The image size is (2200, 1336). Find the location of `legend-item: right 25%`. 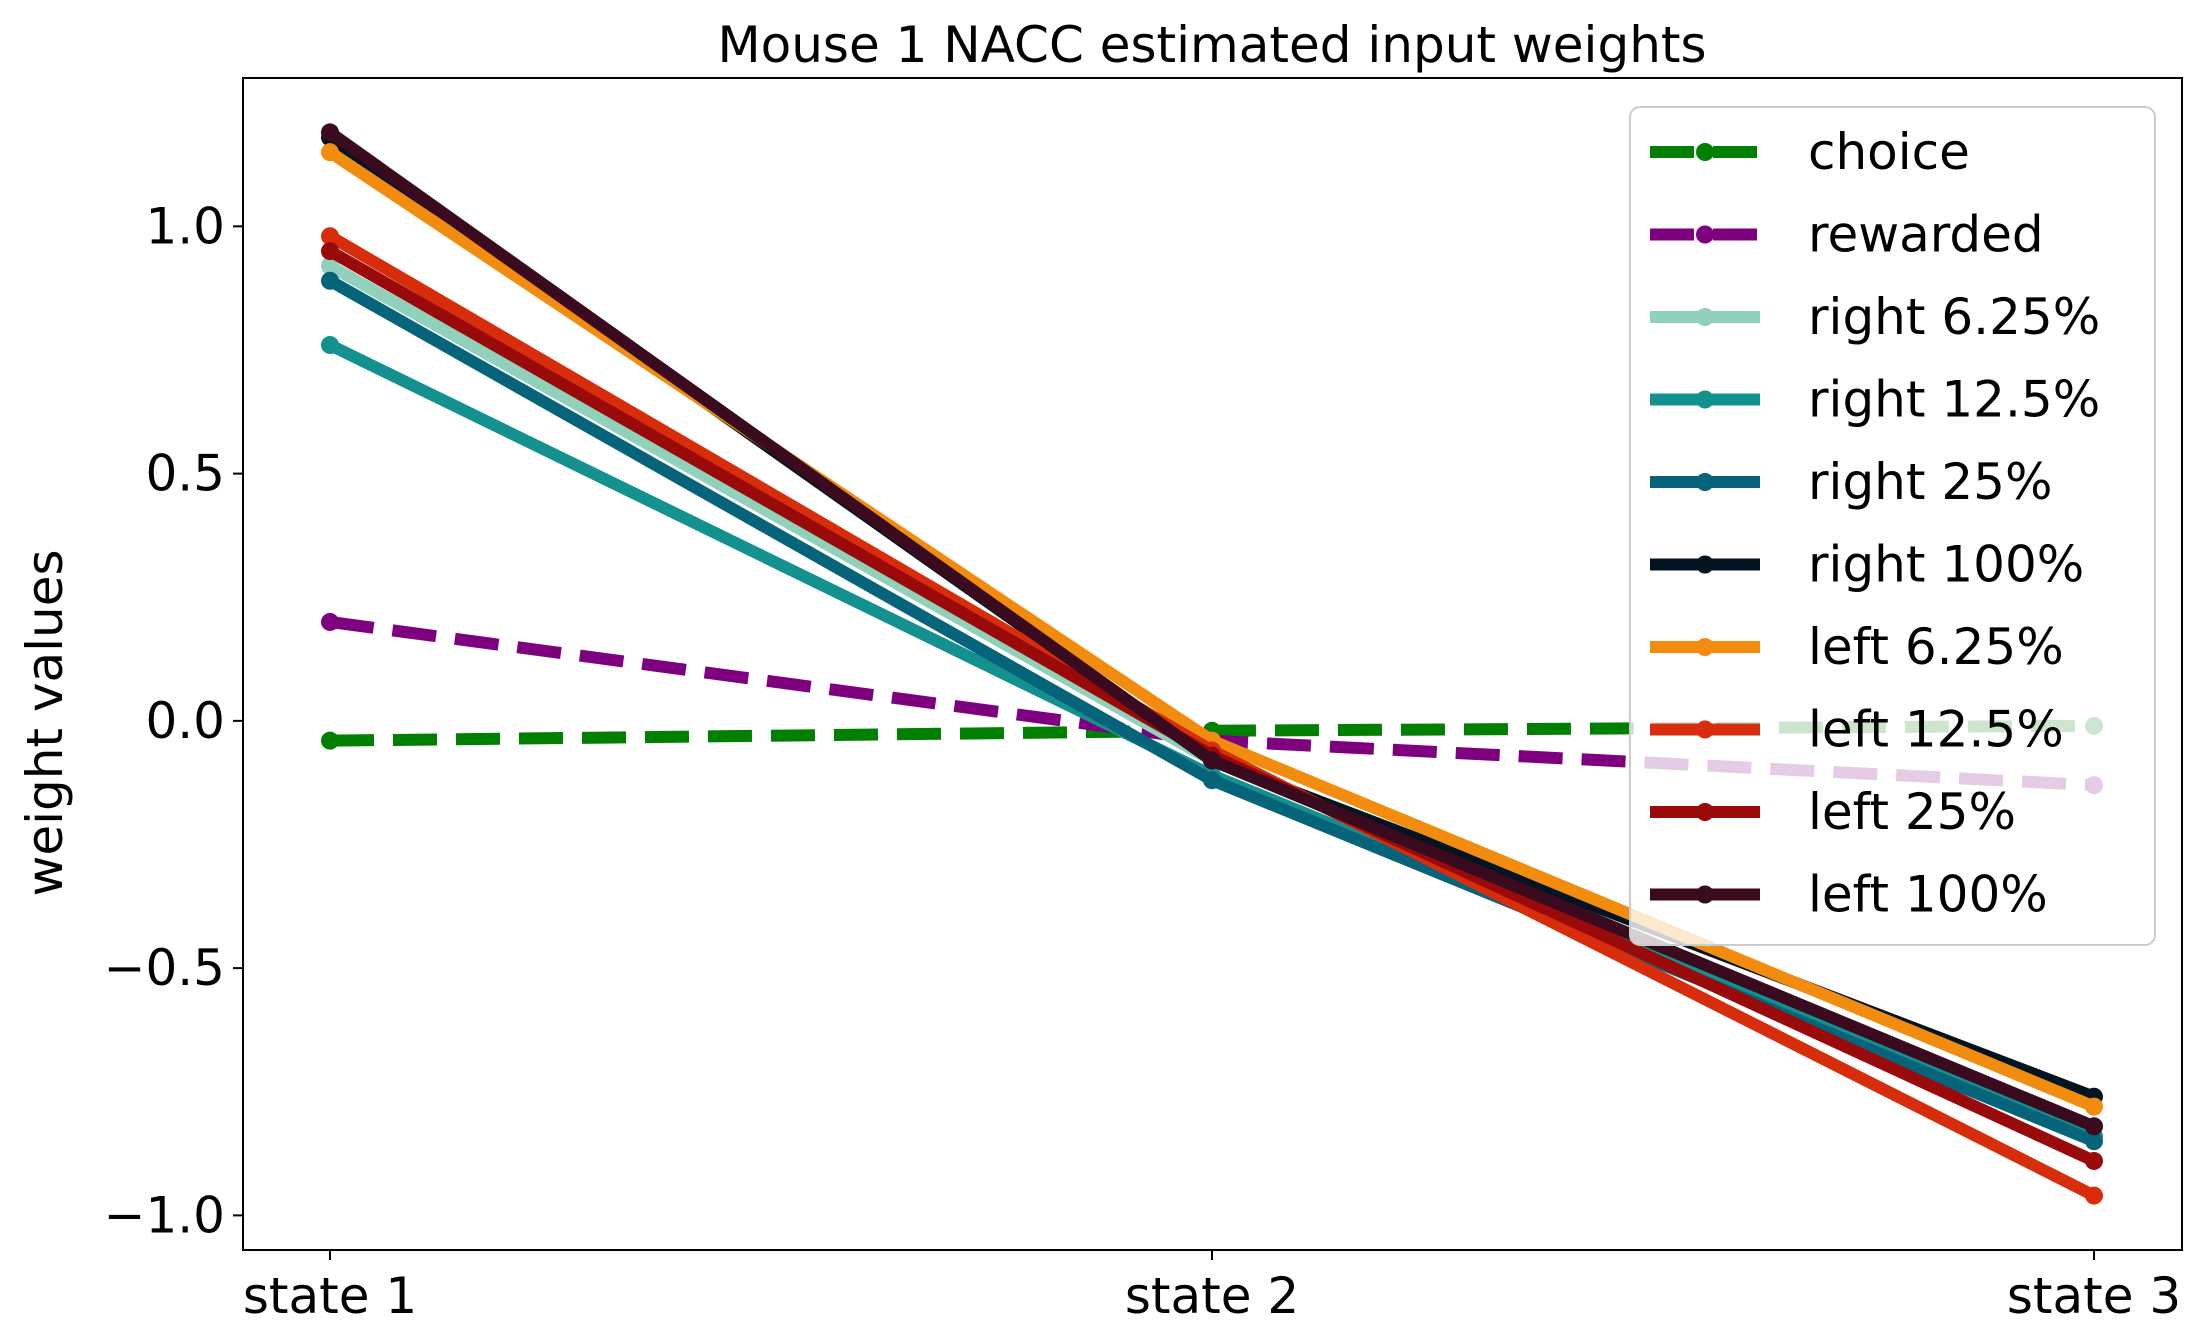

legend-item: right 25% is located at coordinates (1851, 482).